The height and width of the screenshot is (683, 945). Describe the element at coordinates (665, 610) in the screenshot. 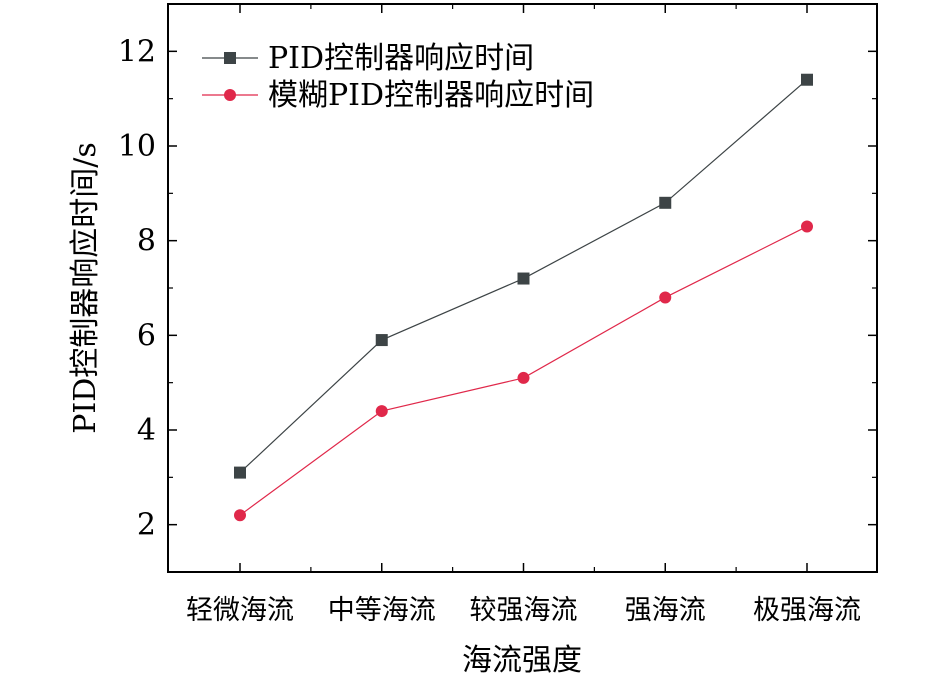

I see `x-tick-label: 强海流` at that location.